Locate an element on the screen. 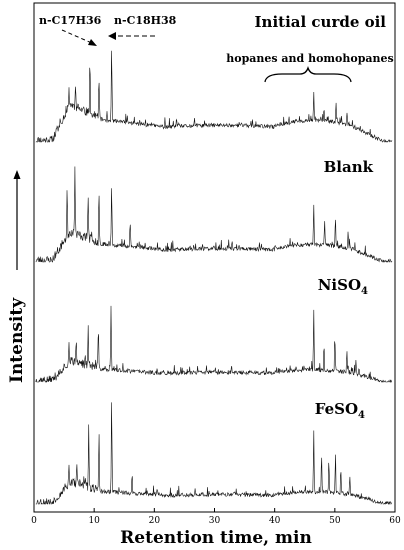  y-axis-title: Intensity is located at coordinates (17, 340).